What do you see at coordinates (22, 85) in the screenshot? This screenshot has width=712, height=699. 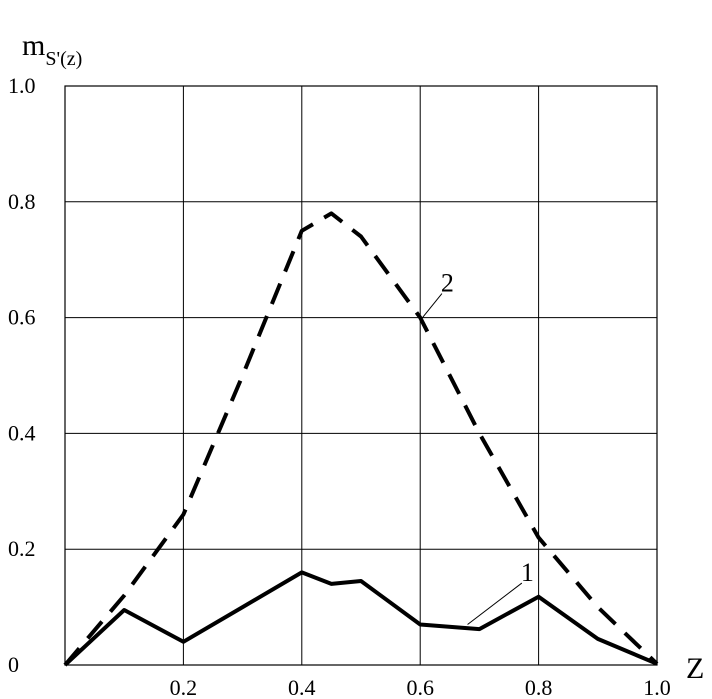 I see `y-tick-label: 1.0` at bounding box center [22, 85].